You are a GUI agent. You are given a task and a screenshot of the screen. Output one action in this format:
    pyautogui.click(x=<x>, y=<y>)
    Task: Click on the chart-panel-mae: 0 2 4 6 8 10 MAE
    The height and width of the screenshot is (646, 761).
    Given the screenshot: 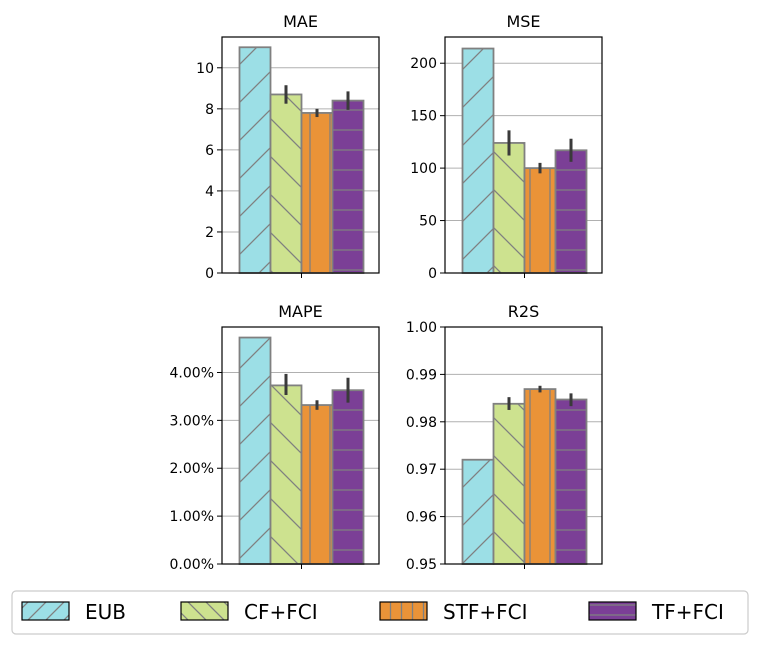 What is the action you would take?
    pyautogui.click(x=288, y=147)
    